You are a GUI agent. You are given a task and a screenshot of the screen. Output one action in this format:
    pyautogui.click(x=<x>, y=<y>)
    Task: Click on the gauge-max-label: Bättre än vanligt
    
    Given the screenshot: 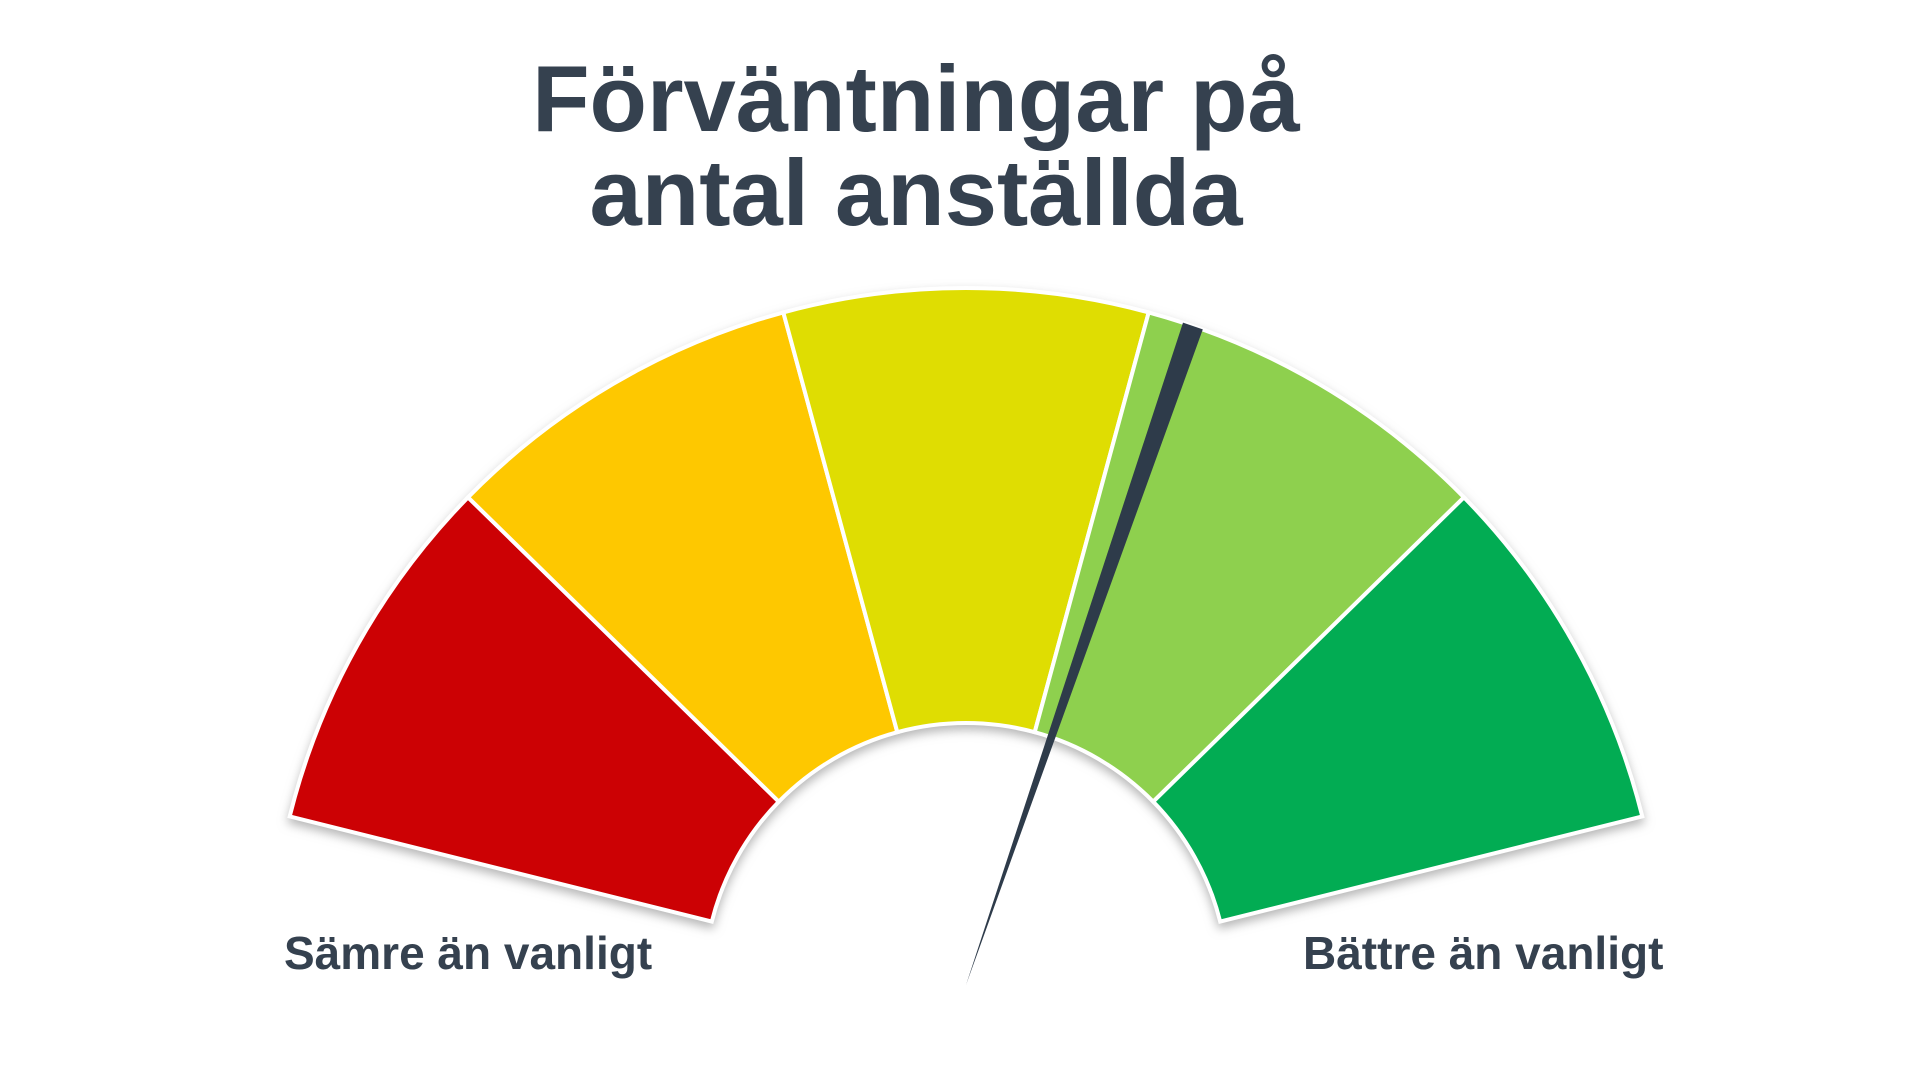 What is the action you would take?
    pyautogui.click(x=1483, y=953)
    